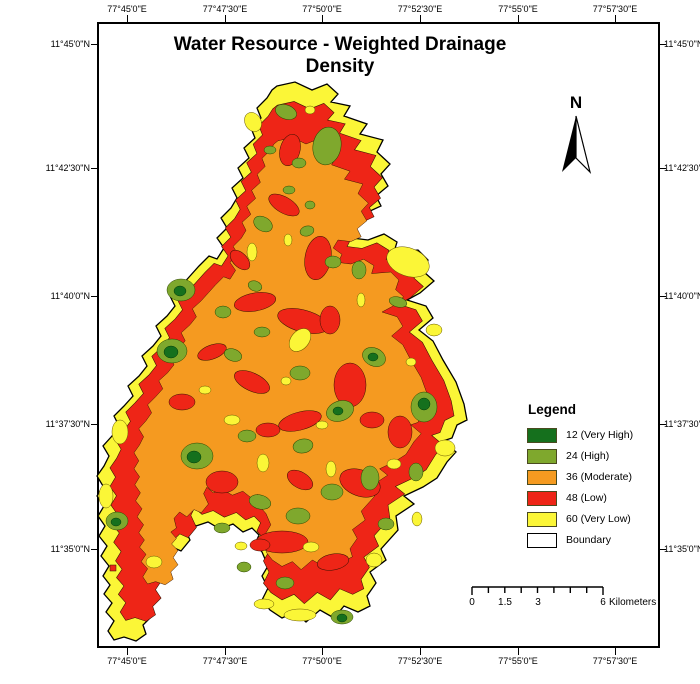  Describe the element at coordinates (420, 661) in the screenshot. I see `lon-label-bottom: 77°52'30"E` at that location.